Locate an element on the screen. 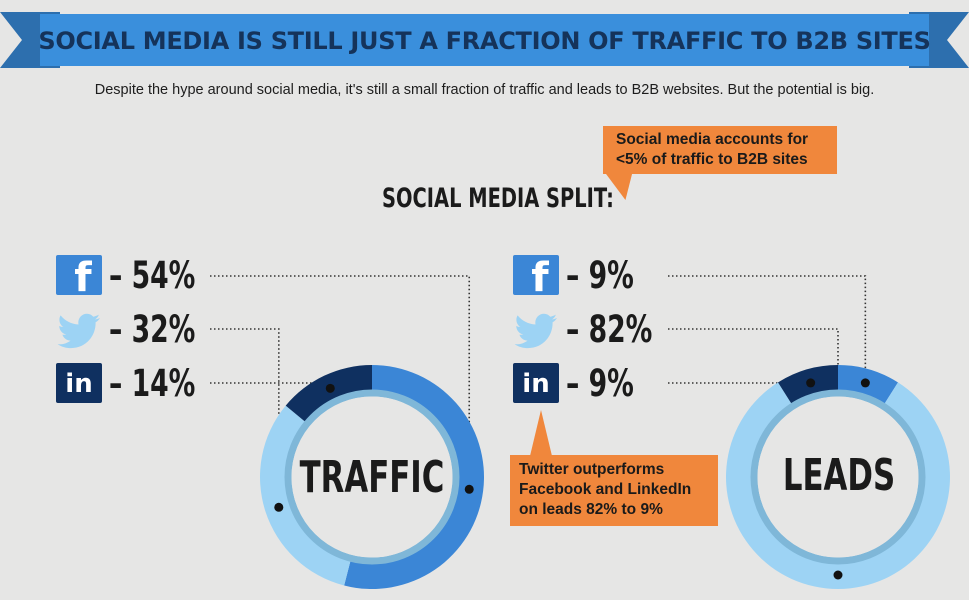 The height and width of the screenshot is (600, 969). leads-facebook-value: – 9% is located at coordinates (600, 275).